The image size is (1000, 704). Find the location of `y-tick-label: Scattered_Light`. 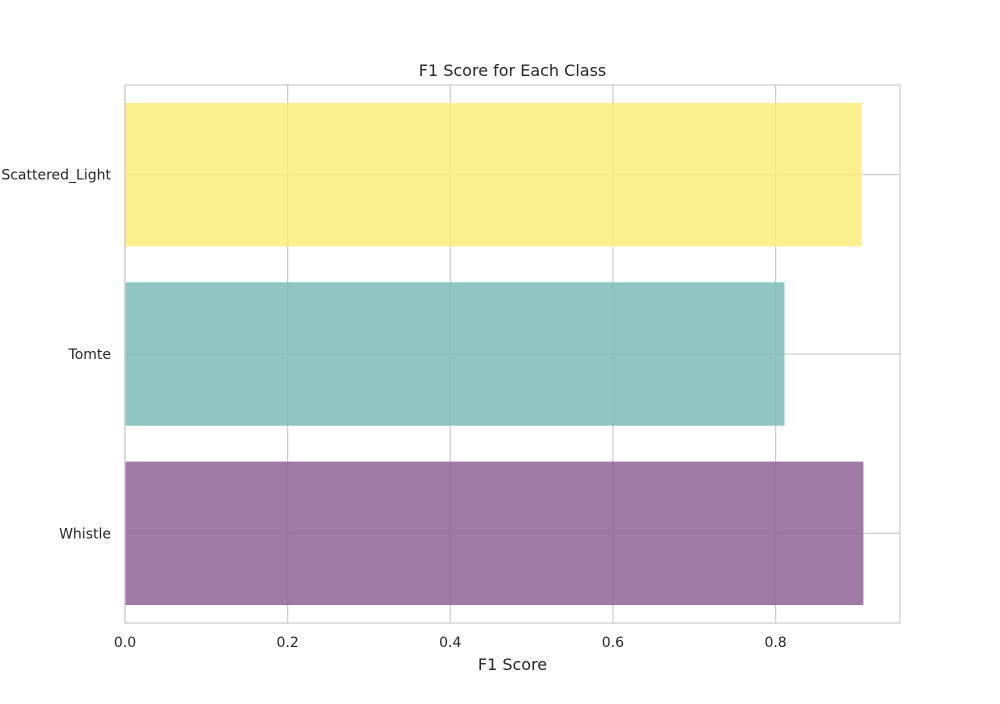

y-tick-label: Scattered_Light is located at coordinates (56, 176).